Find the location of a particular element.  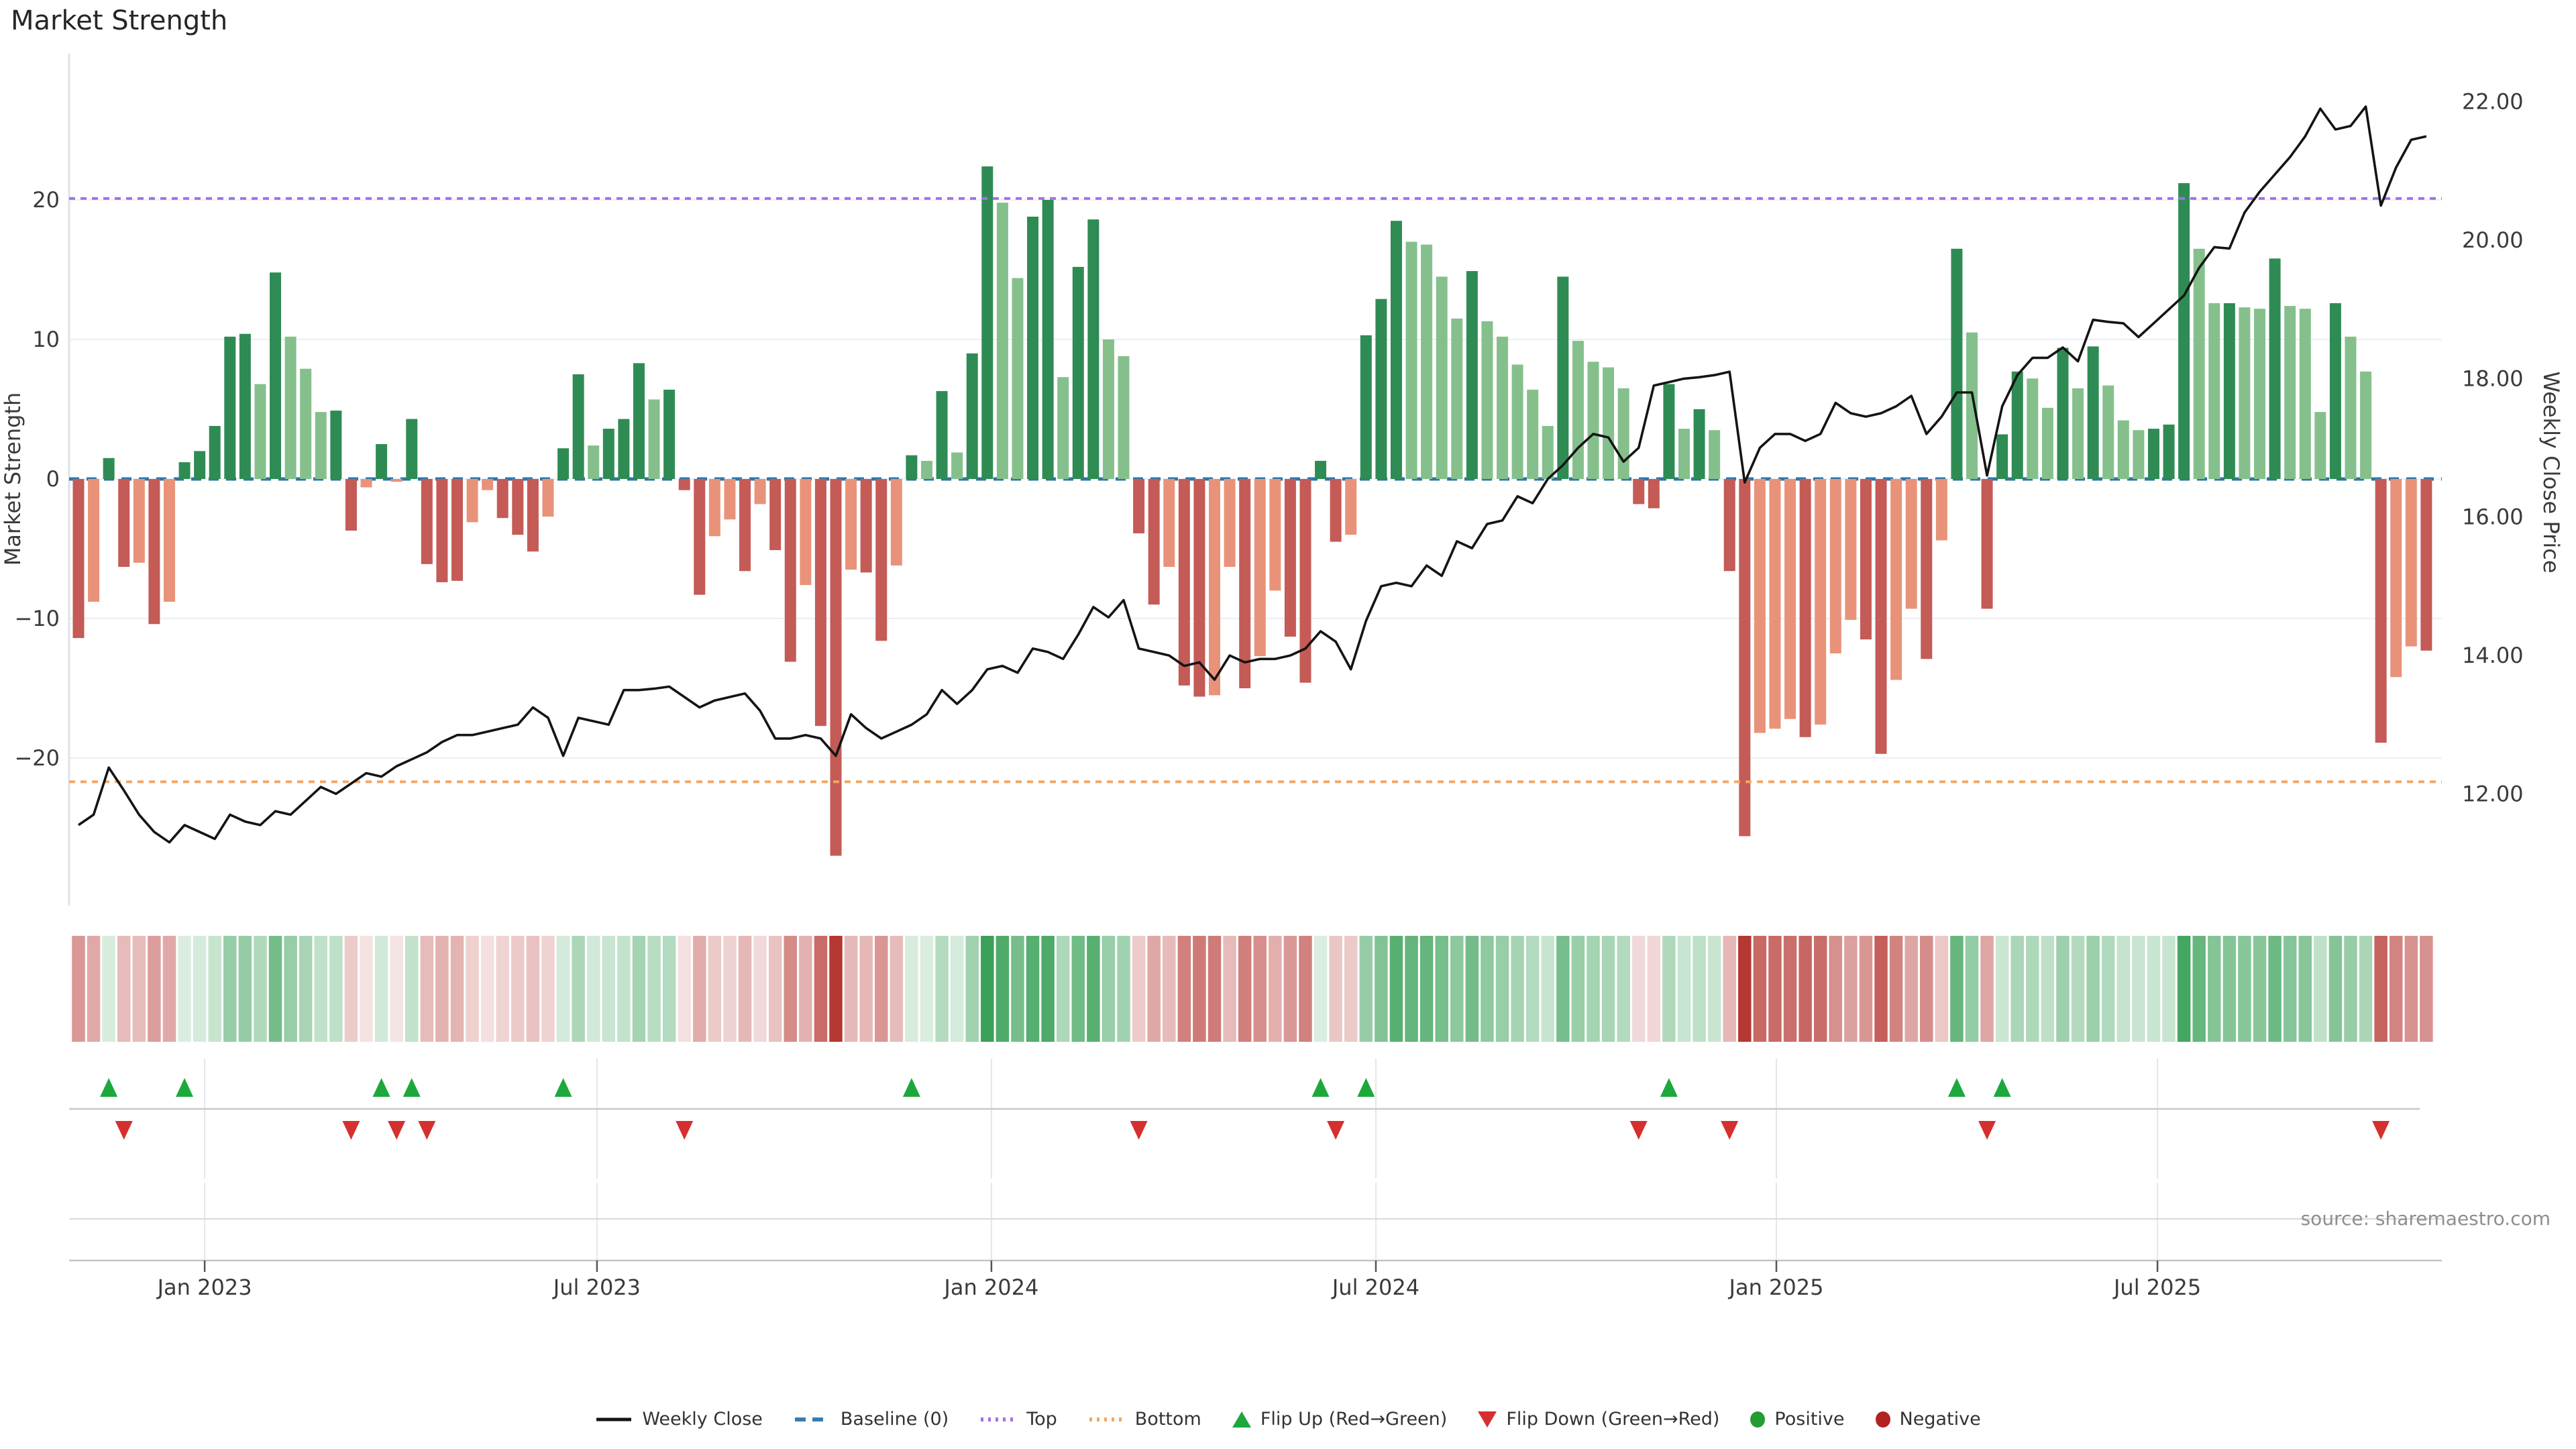

left-axis: 20 10 0 −10 −20 Market Strength is located at coordinates (30, 479).